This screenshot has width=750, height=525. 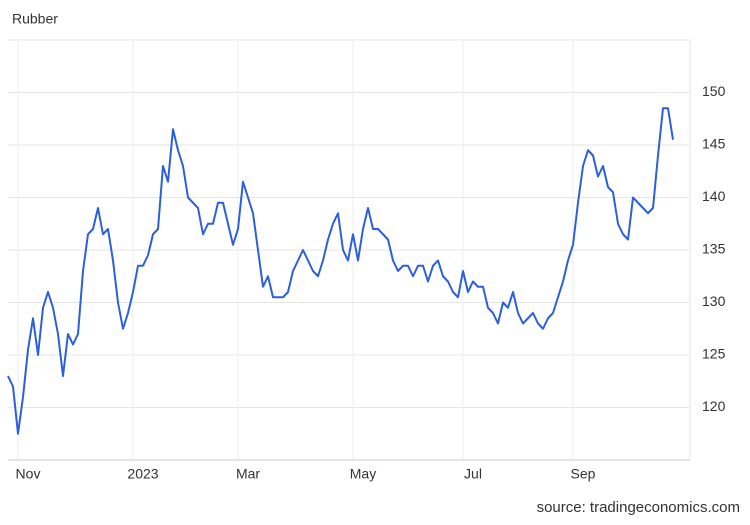 I want to click on y-tick-label: 150, so click(x=714, y=91).